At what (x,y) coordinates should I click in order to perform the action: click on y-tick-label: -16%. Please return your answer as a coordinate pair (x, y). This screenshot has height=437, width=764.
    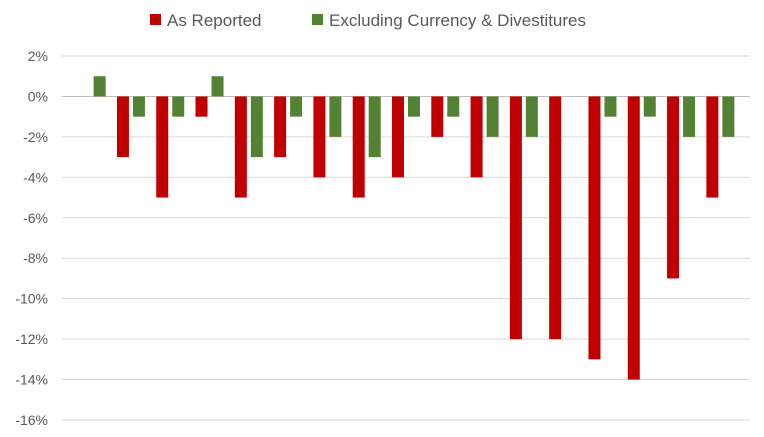
    Looking at the image, I should click on (31, 420).